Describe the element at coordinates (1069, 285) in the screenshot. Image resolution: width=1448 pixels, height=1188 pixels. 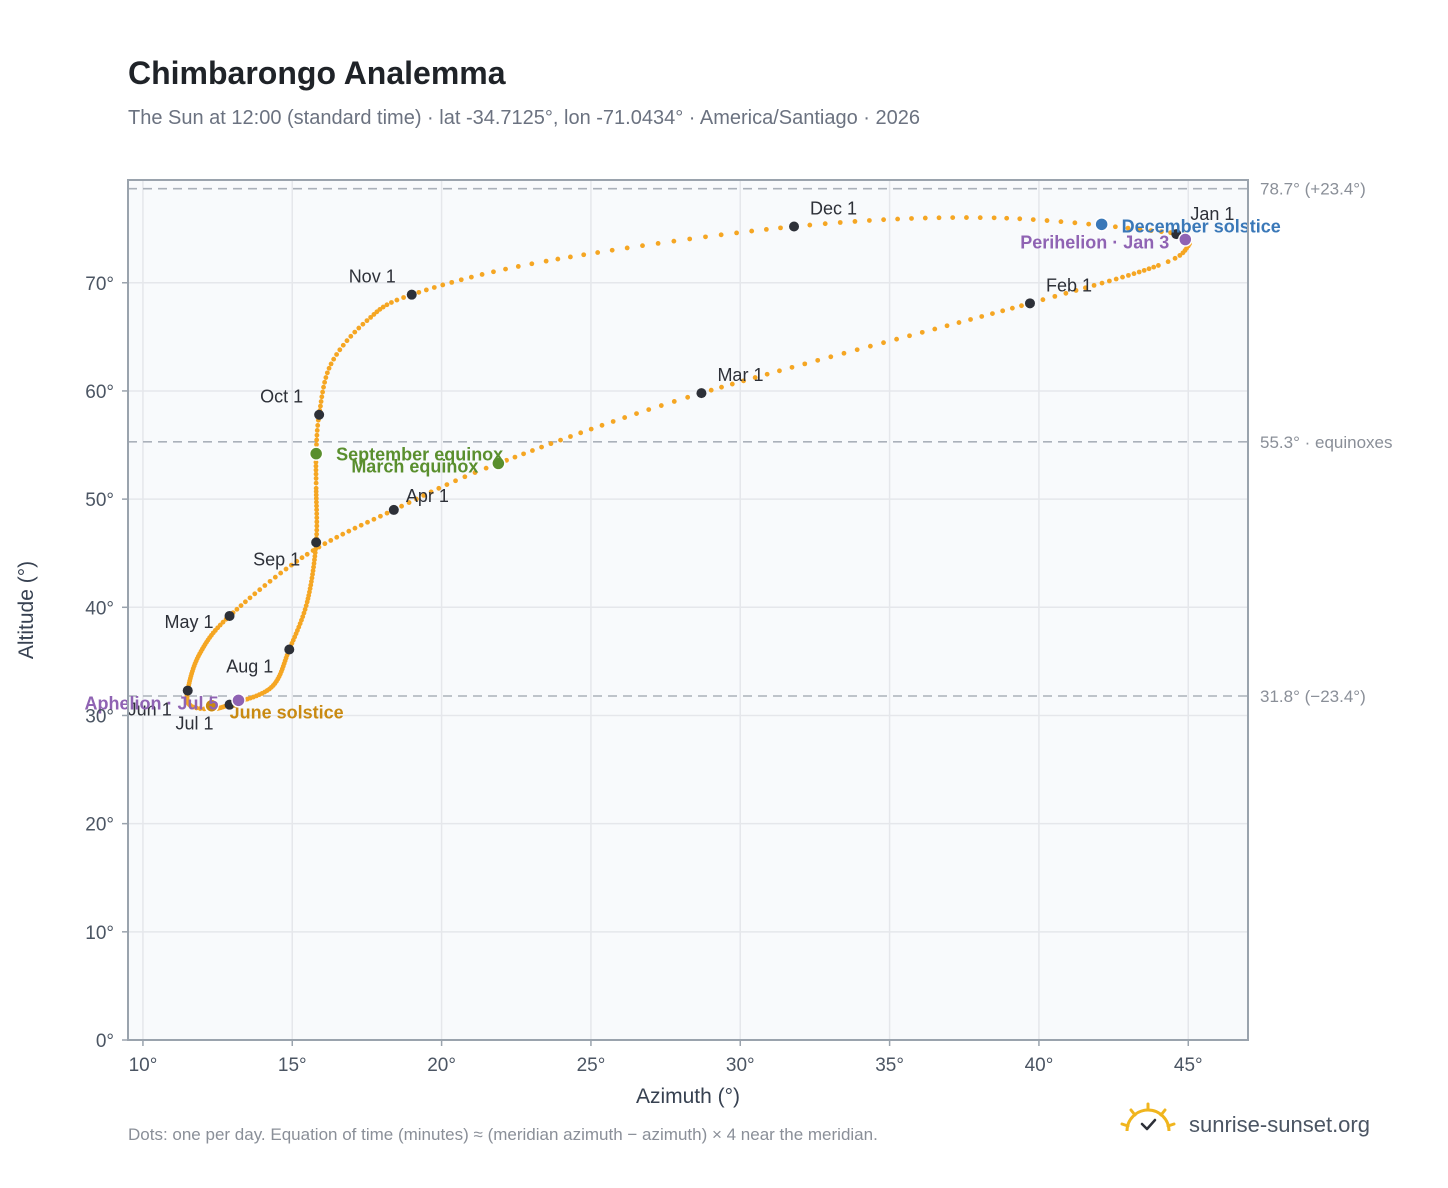
I see `month-label: Feb 1` at that location.